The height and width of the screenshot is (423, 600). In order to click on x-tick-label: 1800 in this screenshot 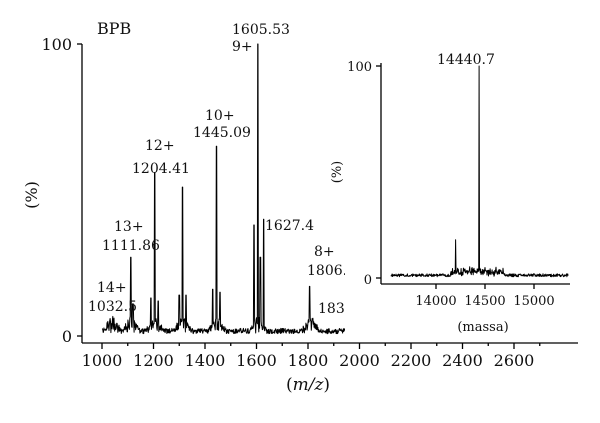, I will do `click(308, 360)`.